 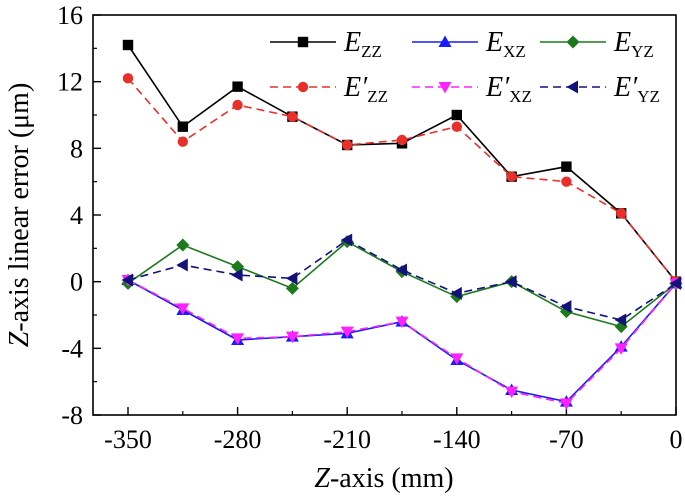 I want to click on x-axis-title: Z-axis (mm), so click(x=383, y=478).